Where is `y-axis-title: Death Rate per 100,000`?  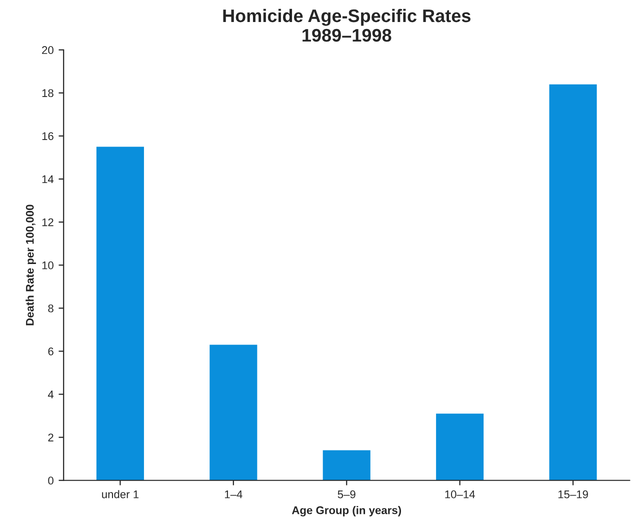
y-axis-title: Death Rate per 100,000 is located at coordinates (31, 265).